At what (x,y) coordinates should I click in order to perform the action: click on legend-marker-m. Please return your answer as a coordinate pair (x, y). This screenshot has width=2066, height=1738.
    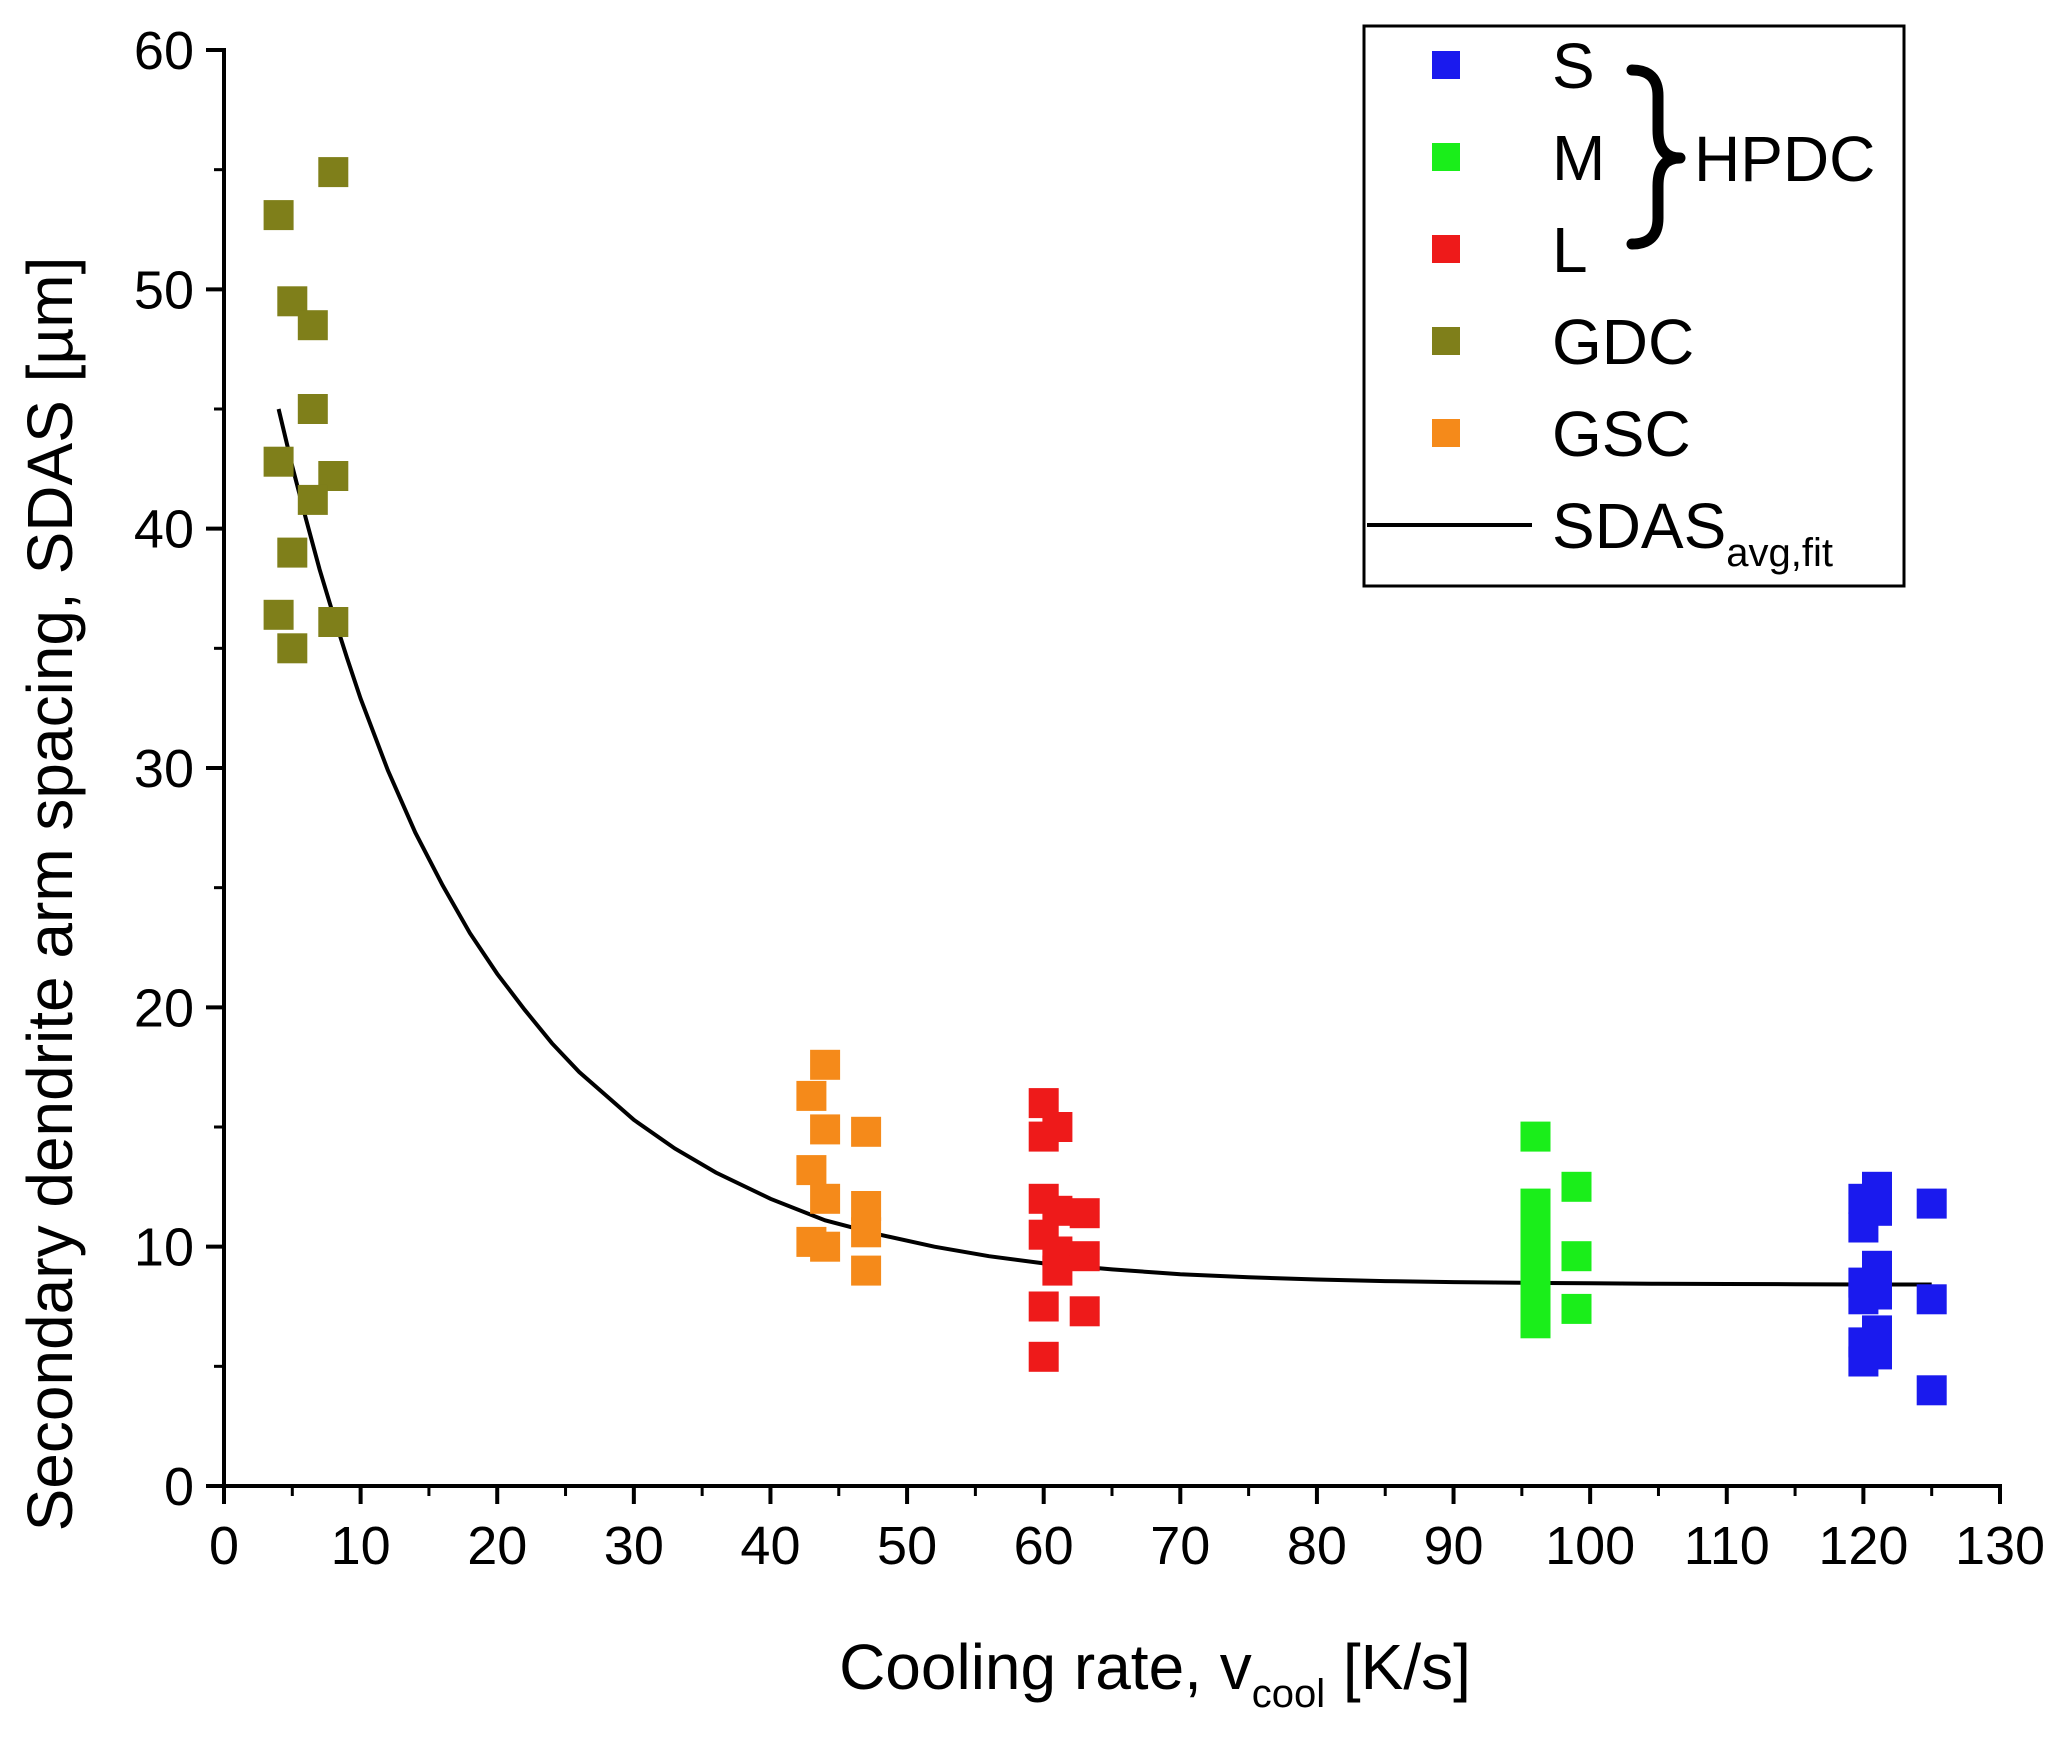
    Looking at the image, I should click on (1446, 157).